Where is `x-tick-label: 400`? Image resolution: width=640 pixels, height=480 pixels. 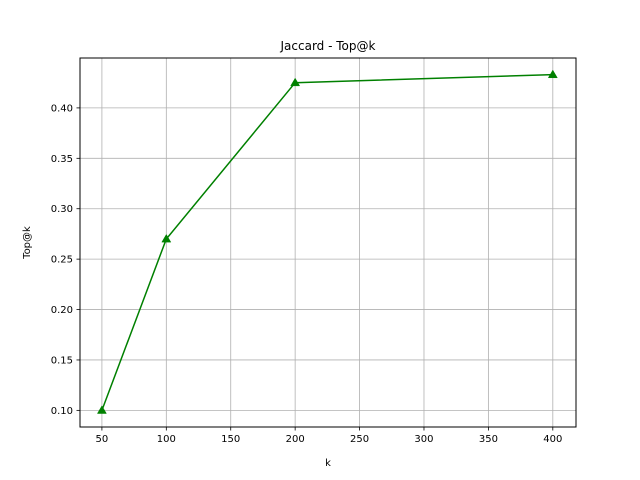
x-tick-label: 400 is located at coordinates (552, 439).